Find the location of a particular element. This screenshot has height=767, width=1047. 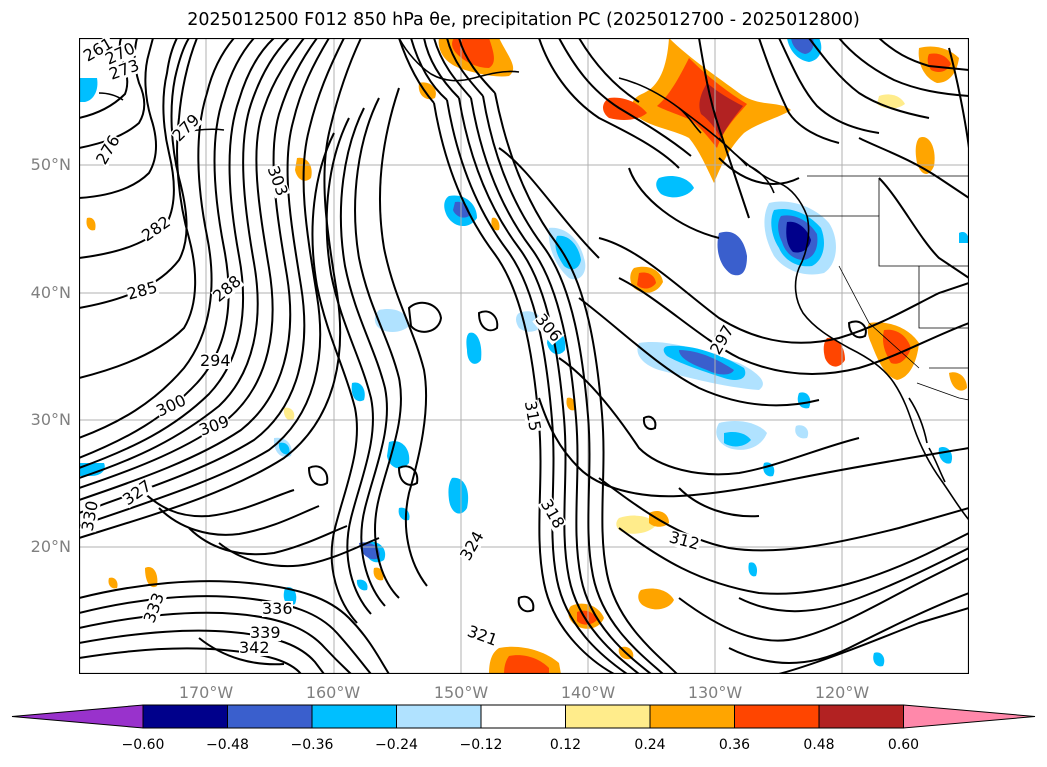

lon-label-120w: 120°W is located at coordinates (842, 692).